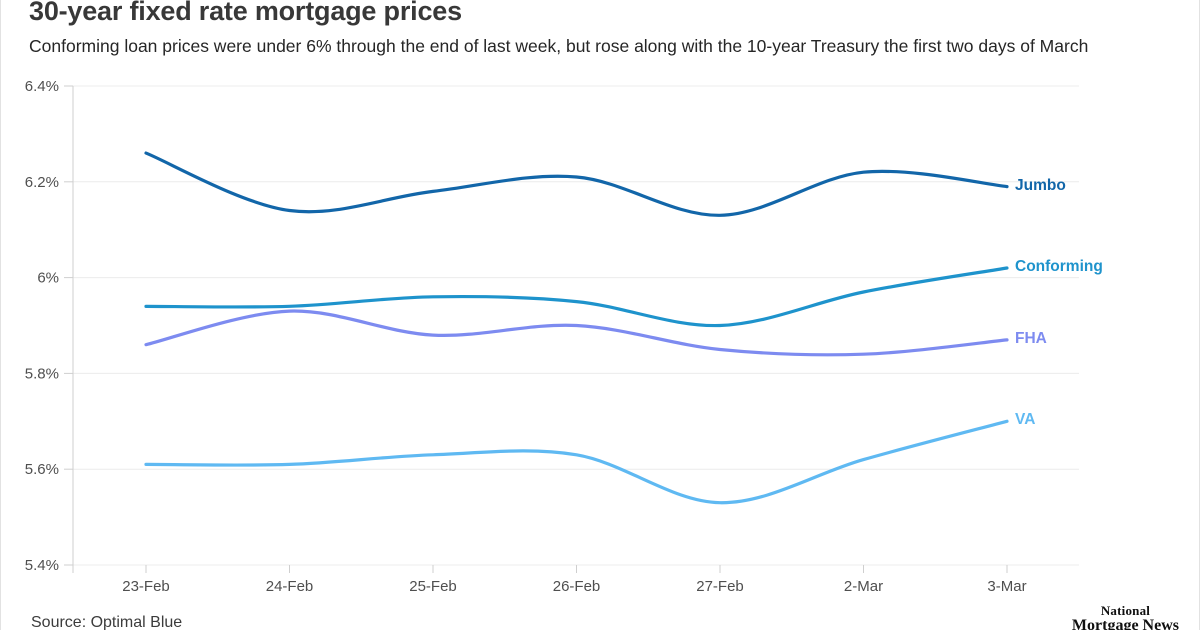  What do you see at coordinates (1031, 338) in the screenshot?
I see `series-label-fha: FHA` at bounding box center [1031, 338].